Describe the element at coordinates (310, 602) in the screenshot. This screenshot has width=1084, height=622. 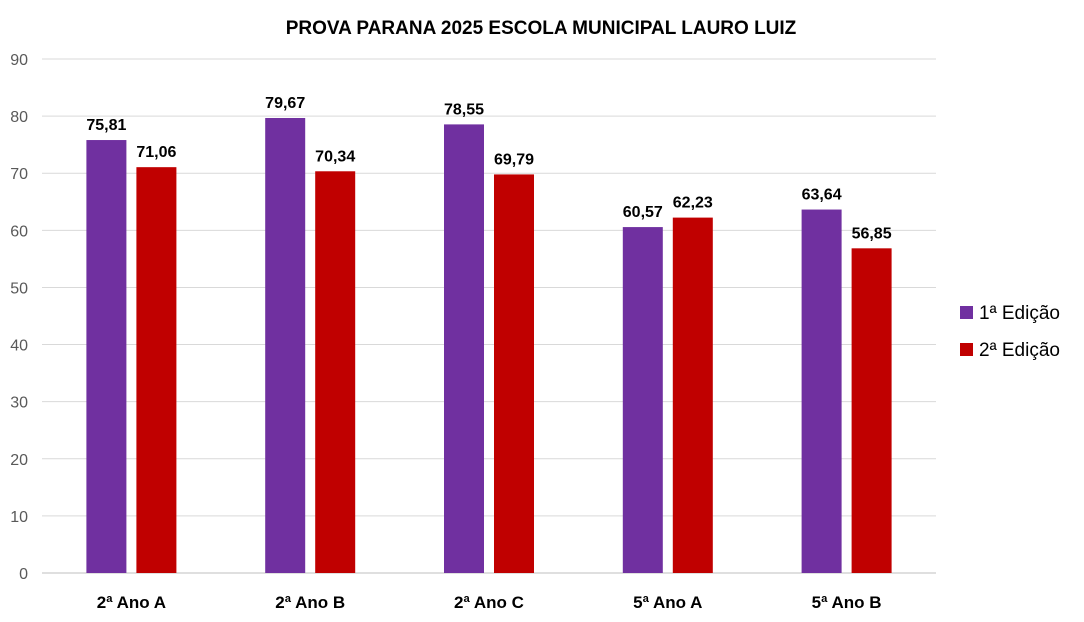
I see `x-tick-label: 2ª Ano B` at that location.